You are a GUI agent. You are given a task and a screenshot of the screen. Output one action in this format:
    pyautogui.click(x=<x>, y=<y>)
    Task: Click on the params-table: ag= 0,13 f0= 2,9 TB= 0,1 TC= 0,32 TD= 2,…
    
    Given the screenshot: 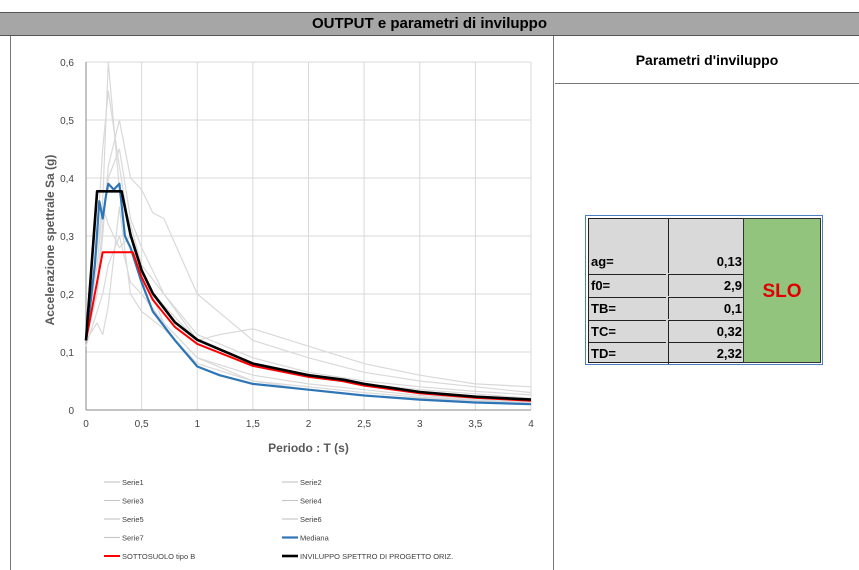 What is the action you would take?
    pyautogui.click(x=704, y=290)
    